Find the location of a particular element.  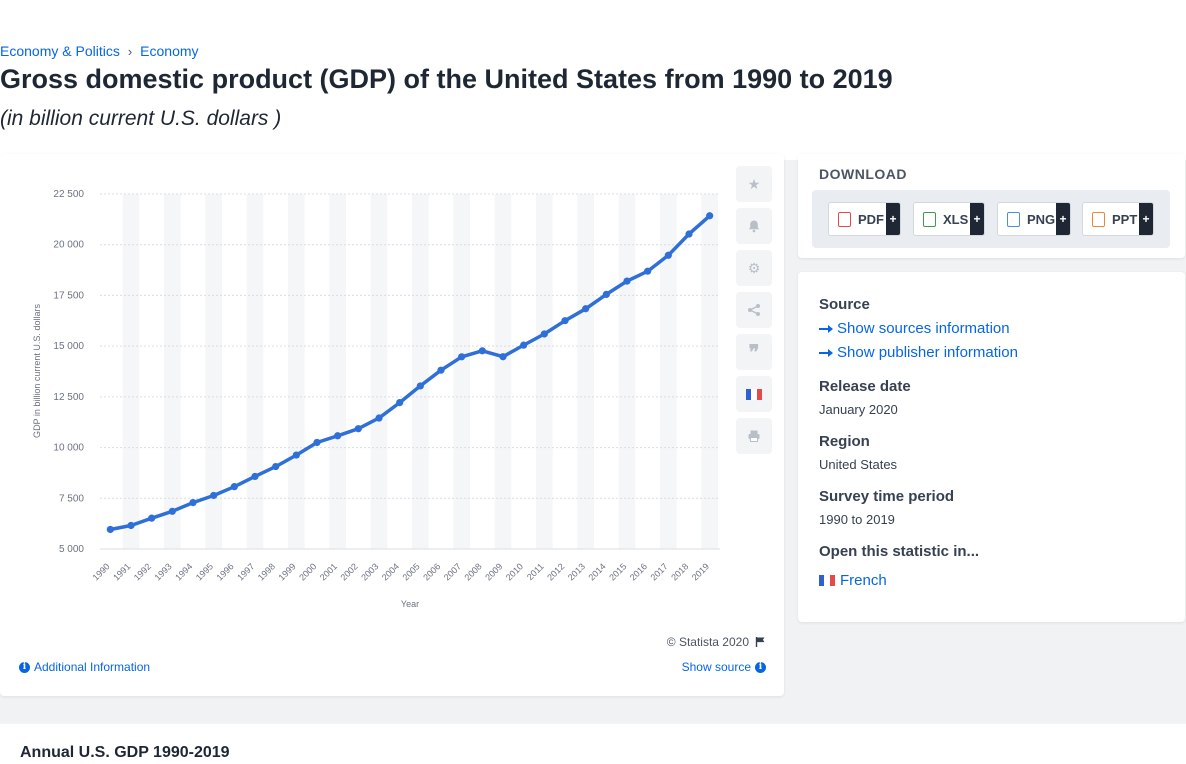

ppt-file-icon is located at coordinates (1098, 219).